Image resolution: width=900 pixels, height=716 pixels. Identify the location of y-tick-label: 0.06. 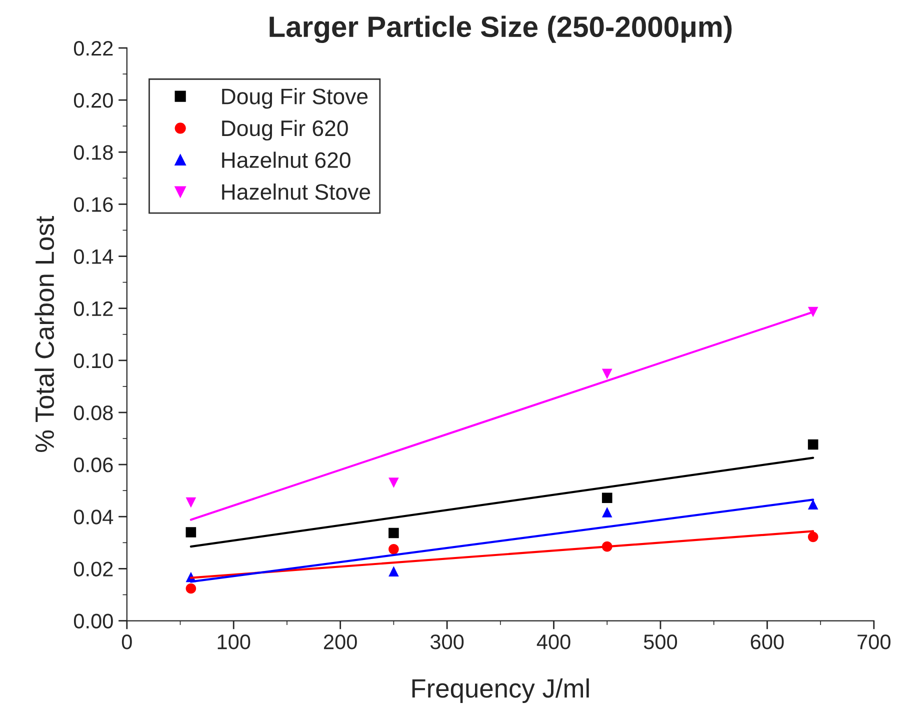
(93, 465).